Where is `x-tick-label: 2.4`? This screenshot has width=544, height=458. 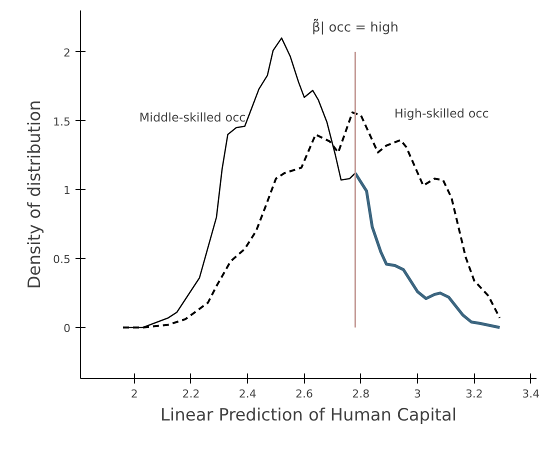
x-tick-label: 2.4 is located at coordinates (247, 394).